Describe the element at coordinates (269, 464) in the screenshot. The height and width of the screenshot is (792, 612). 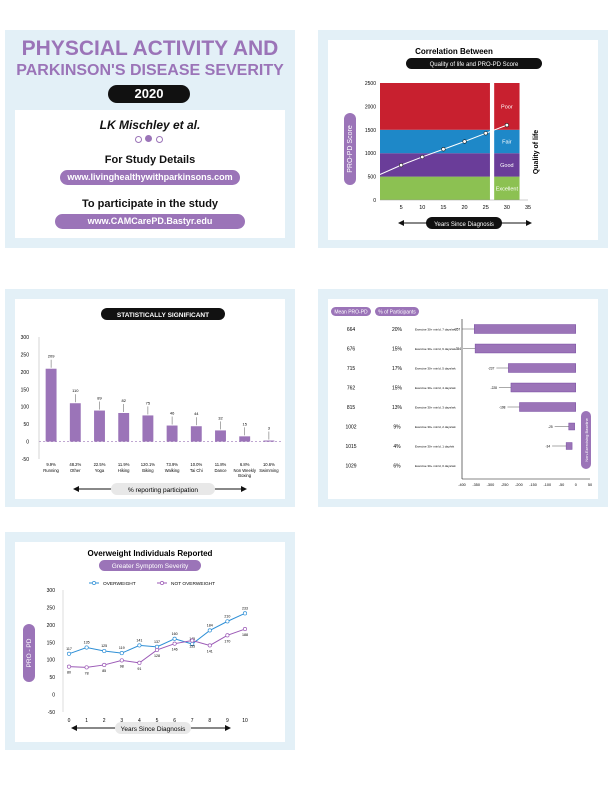
I see `c2-percent-9: 10.6%` at that location.